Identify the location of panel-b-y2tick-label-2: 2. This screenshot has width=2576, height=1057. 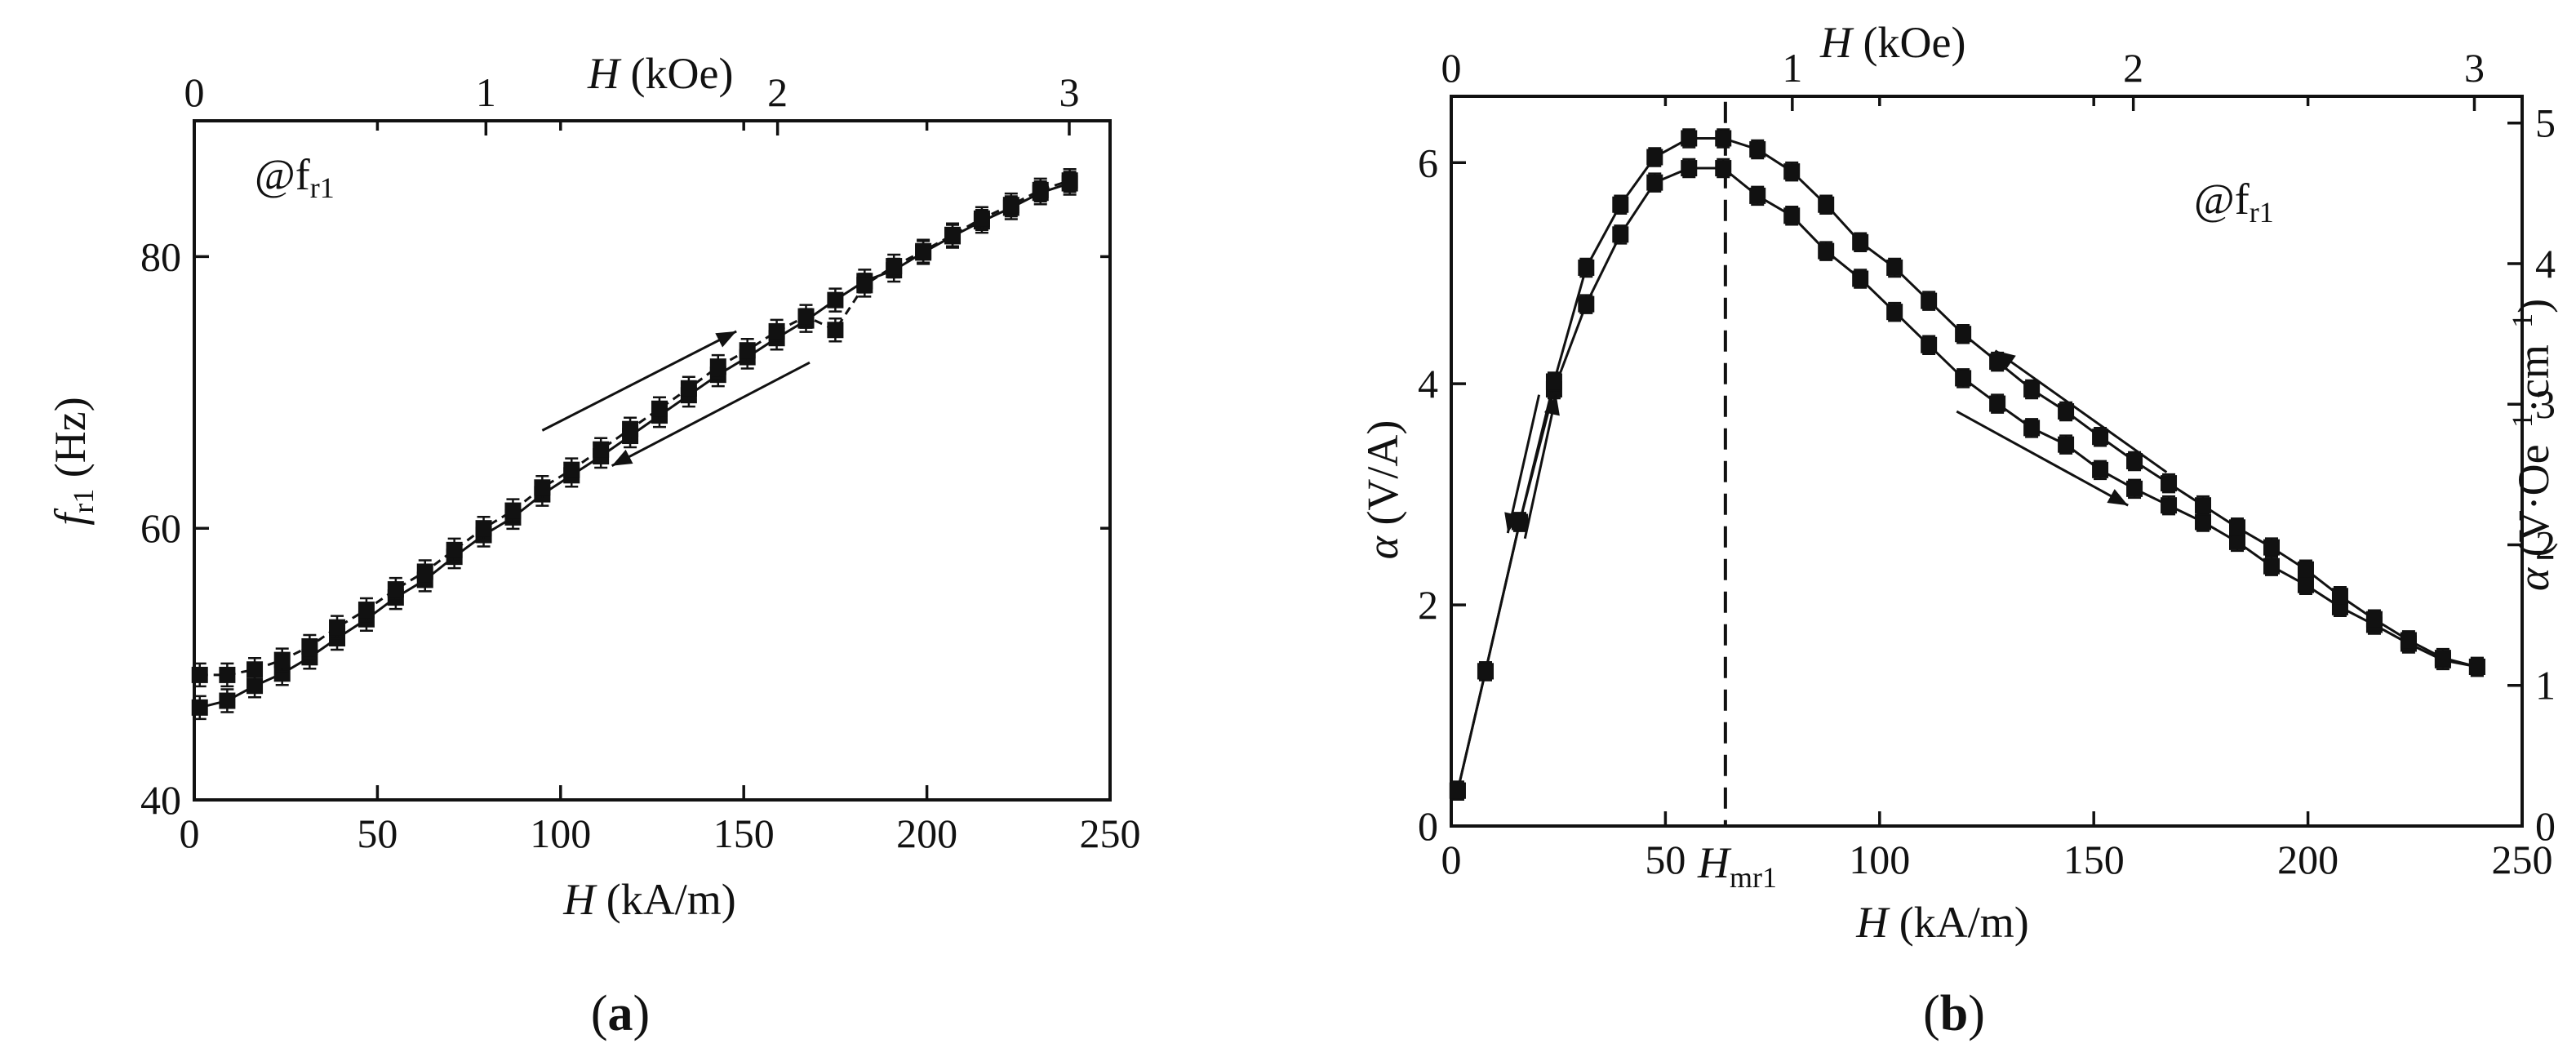
(2545, 544).